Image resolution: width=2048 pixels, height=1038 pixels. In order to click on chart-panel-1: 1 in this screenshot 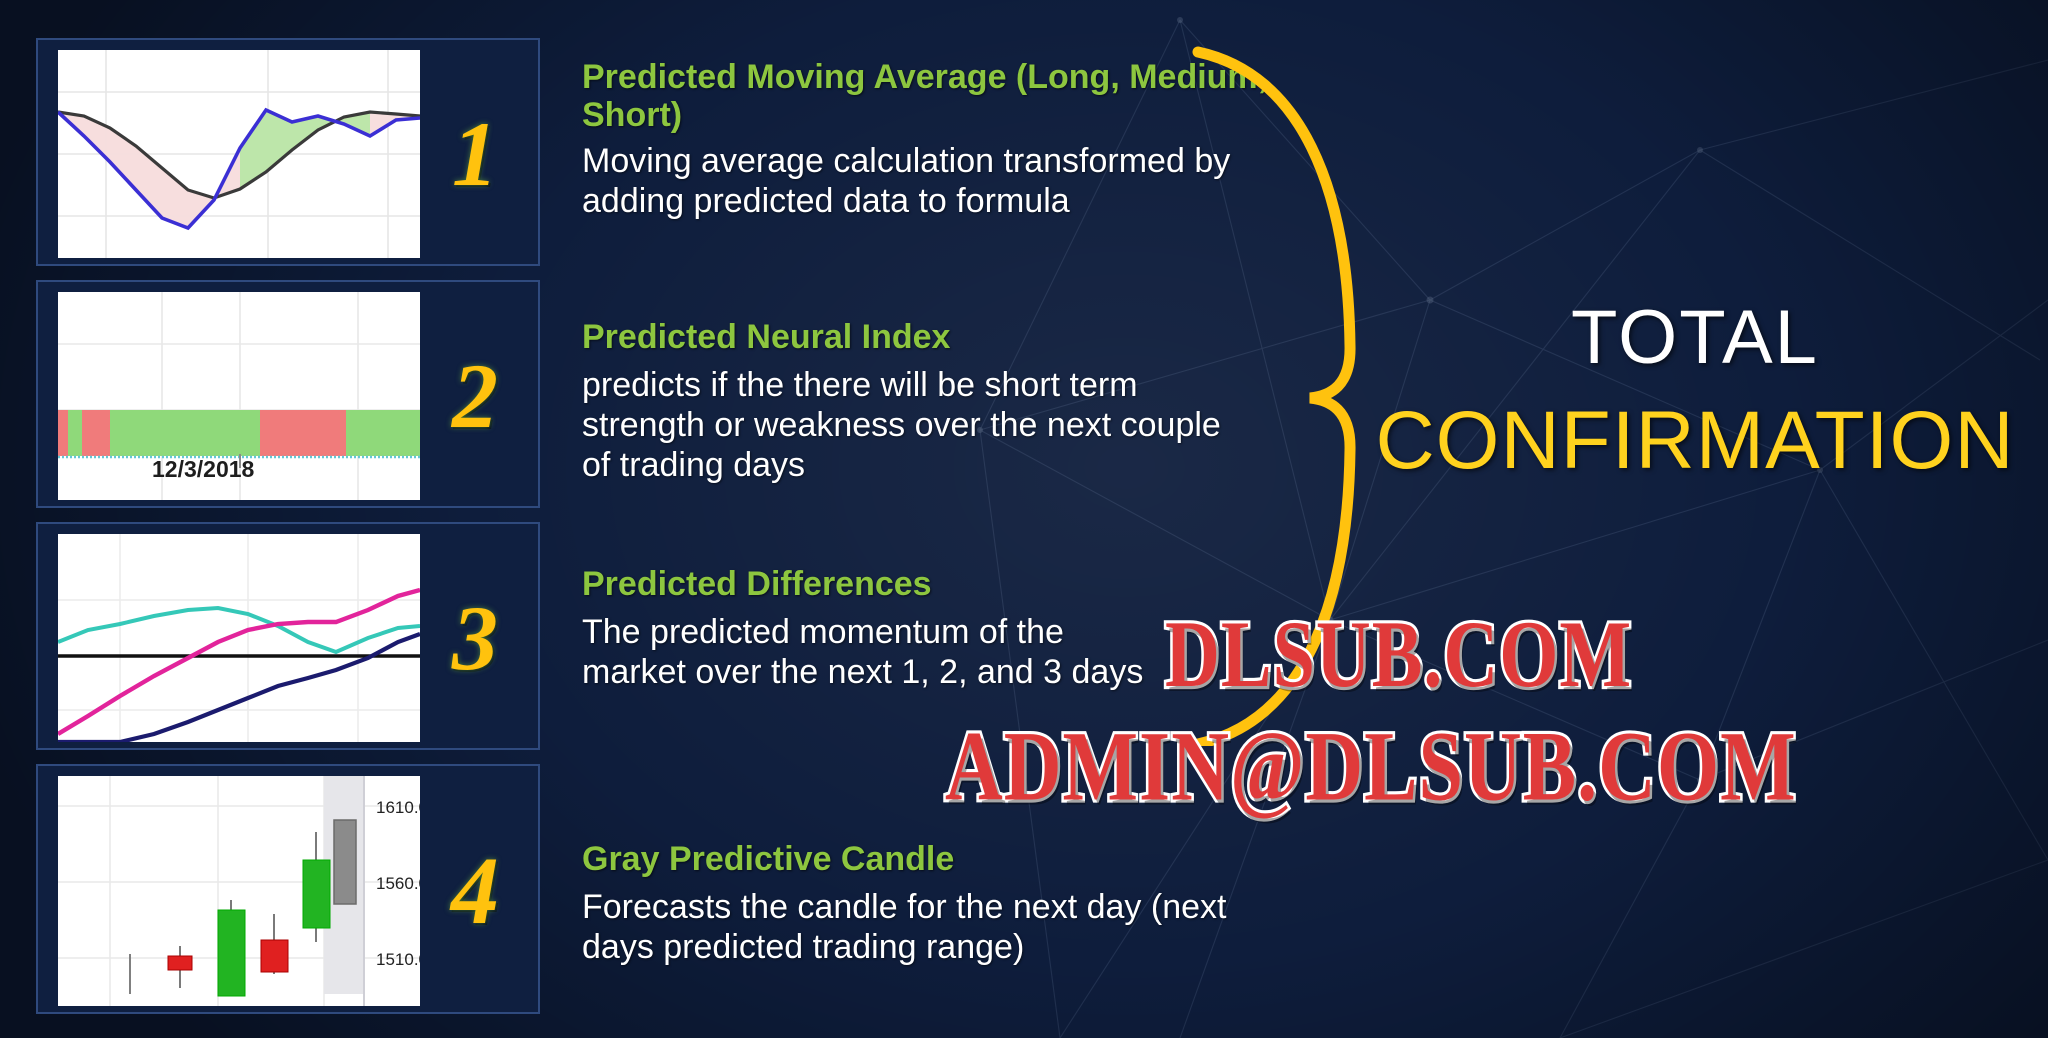, I will do `click(288, 152)`.